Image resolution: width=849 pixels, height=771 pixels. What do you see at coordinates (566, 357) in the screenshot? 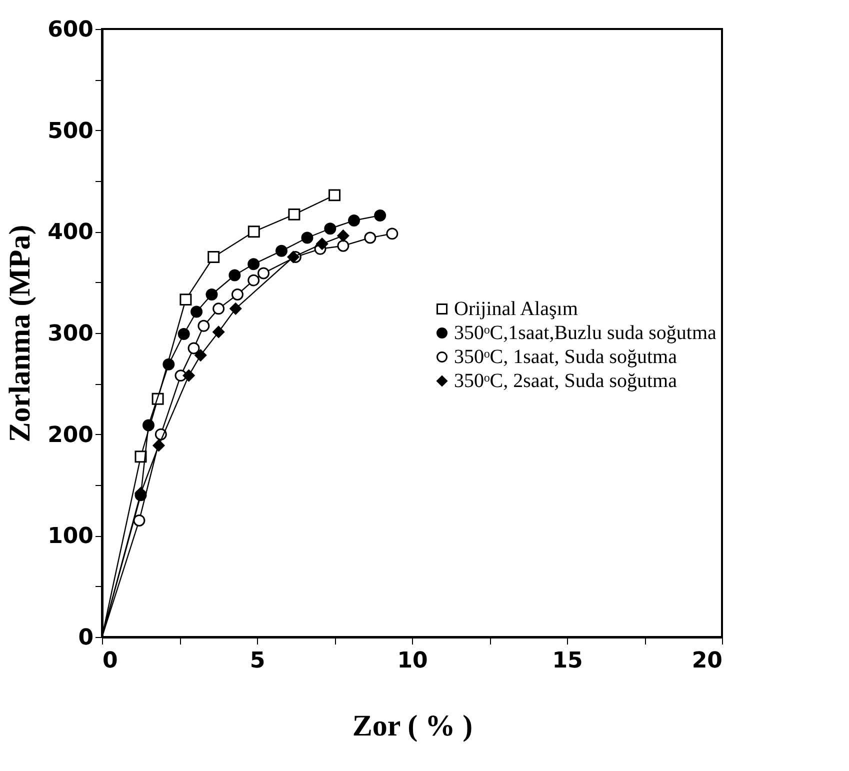
I see `legend-label: 350ᵒC, 1saat, Suda soğutma` at bounding box center [566, 357].